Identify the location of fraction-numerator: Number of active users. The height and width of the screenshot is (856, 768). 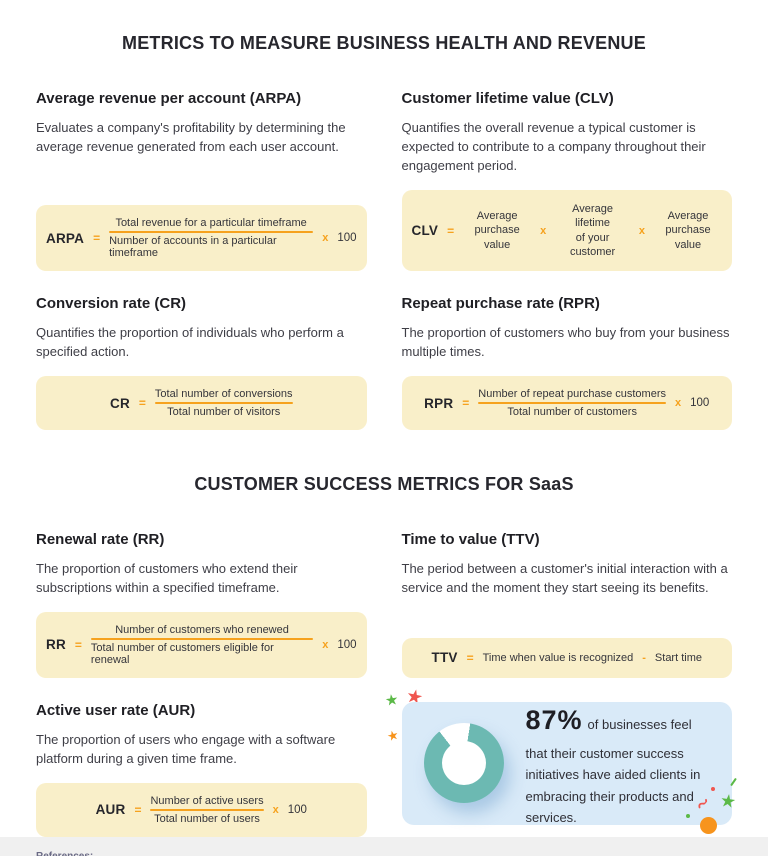
(207, 800).